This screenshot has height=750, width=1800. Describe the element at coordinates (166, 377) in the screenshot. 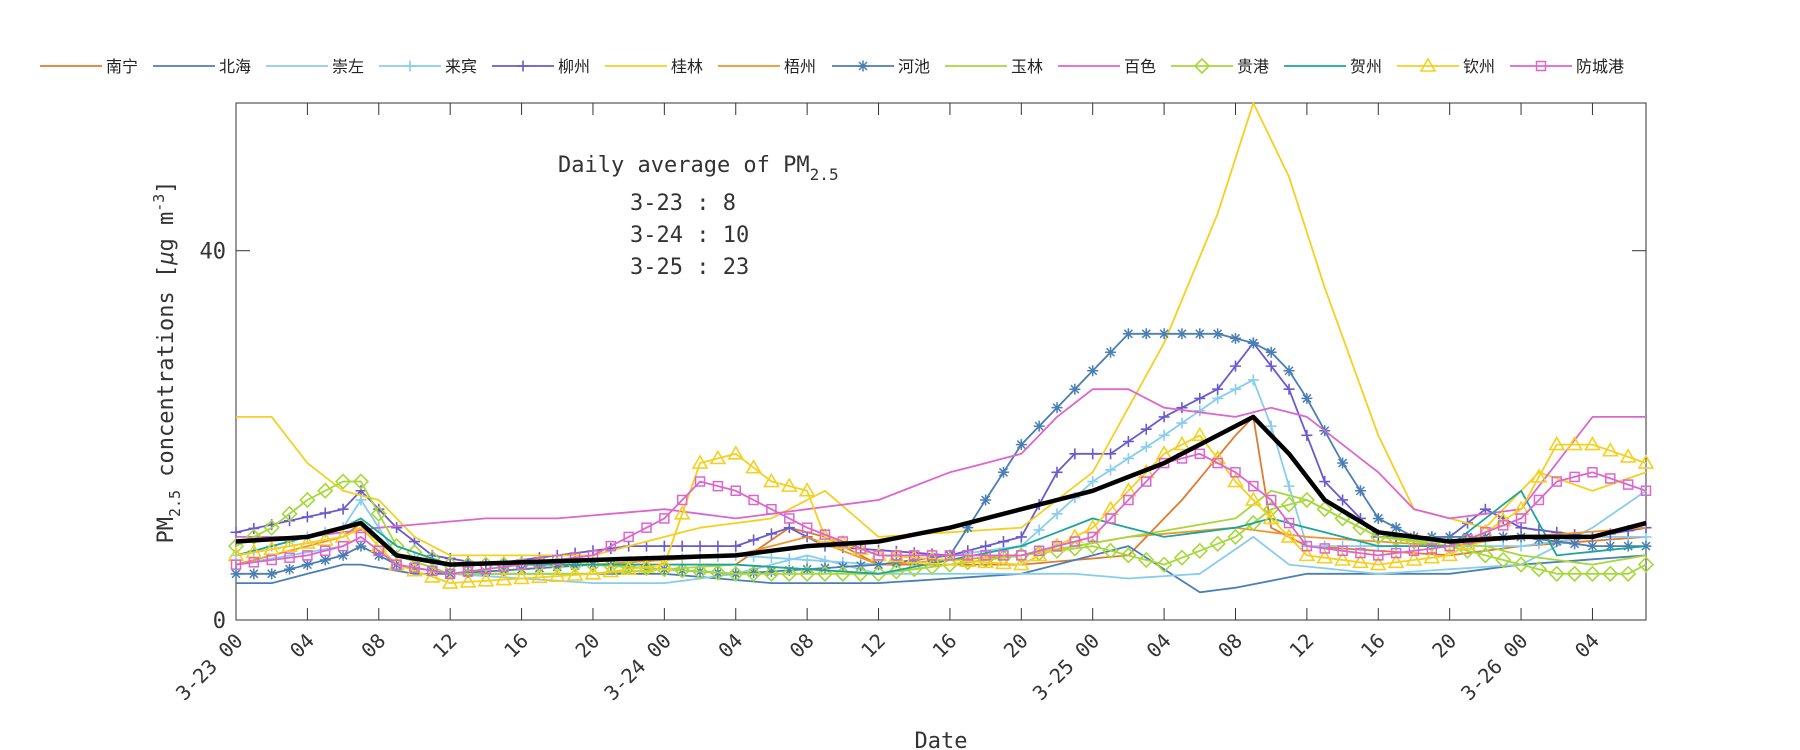

I see `y-label-middle: concentrations [` at that location.